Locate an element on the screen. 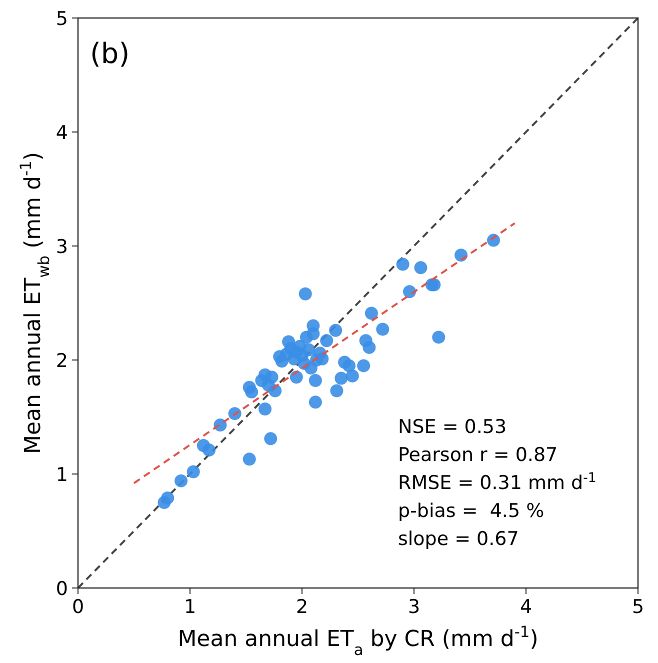  annotation: NSE = 0.53 is located at coordinates (452, 427).